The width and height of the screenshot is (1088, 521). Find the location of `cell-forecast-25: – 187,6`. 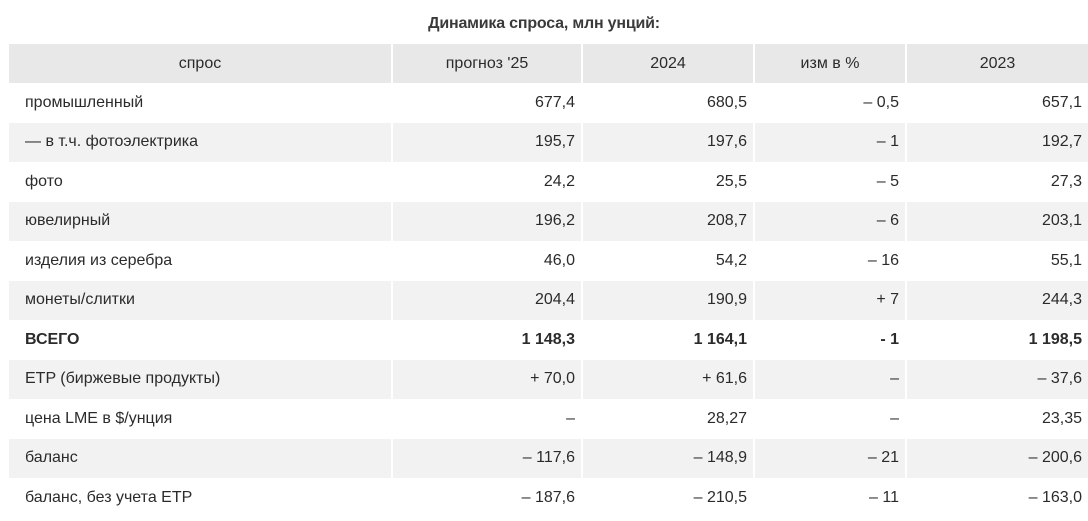

cell-forecast-25: – 187,6 is located at coordinates (487, 498).